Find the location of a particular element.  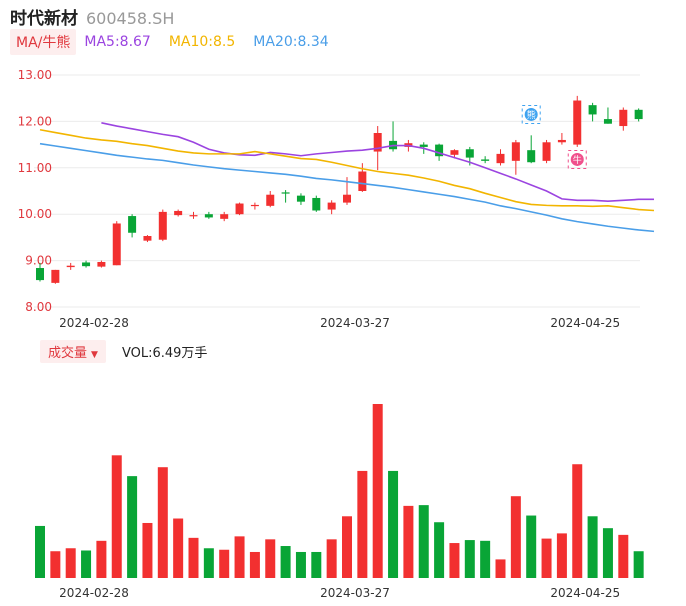

bull-marker-icon is located at coordinates (577, 159).